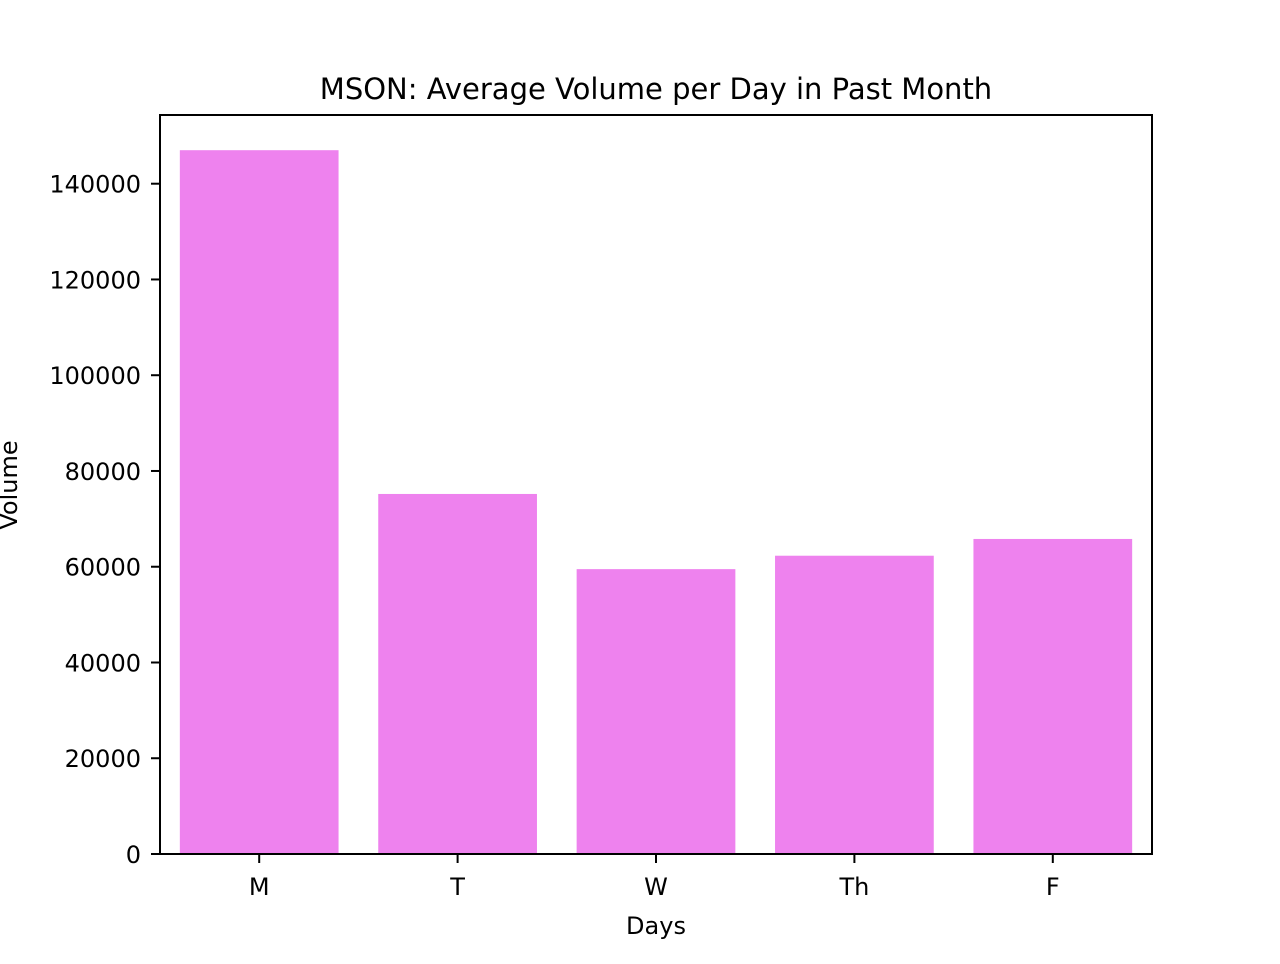  I want to click on x-tick-label: W, so click(656, 887).